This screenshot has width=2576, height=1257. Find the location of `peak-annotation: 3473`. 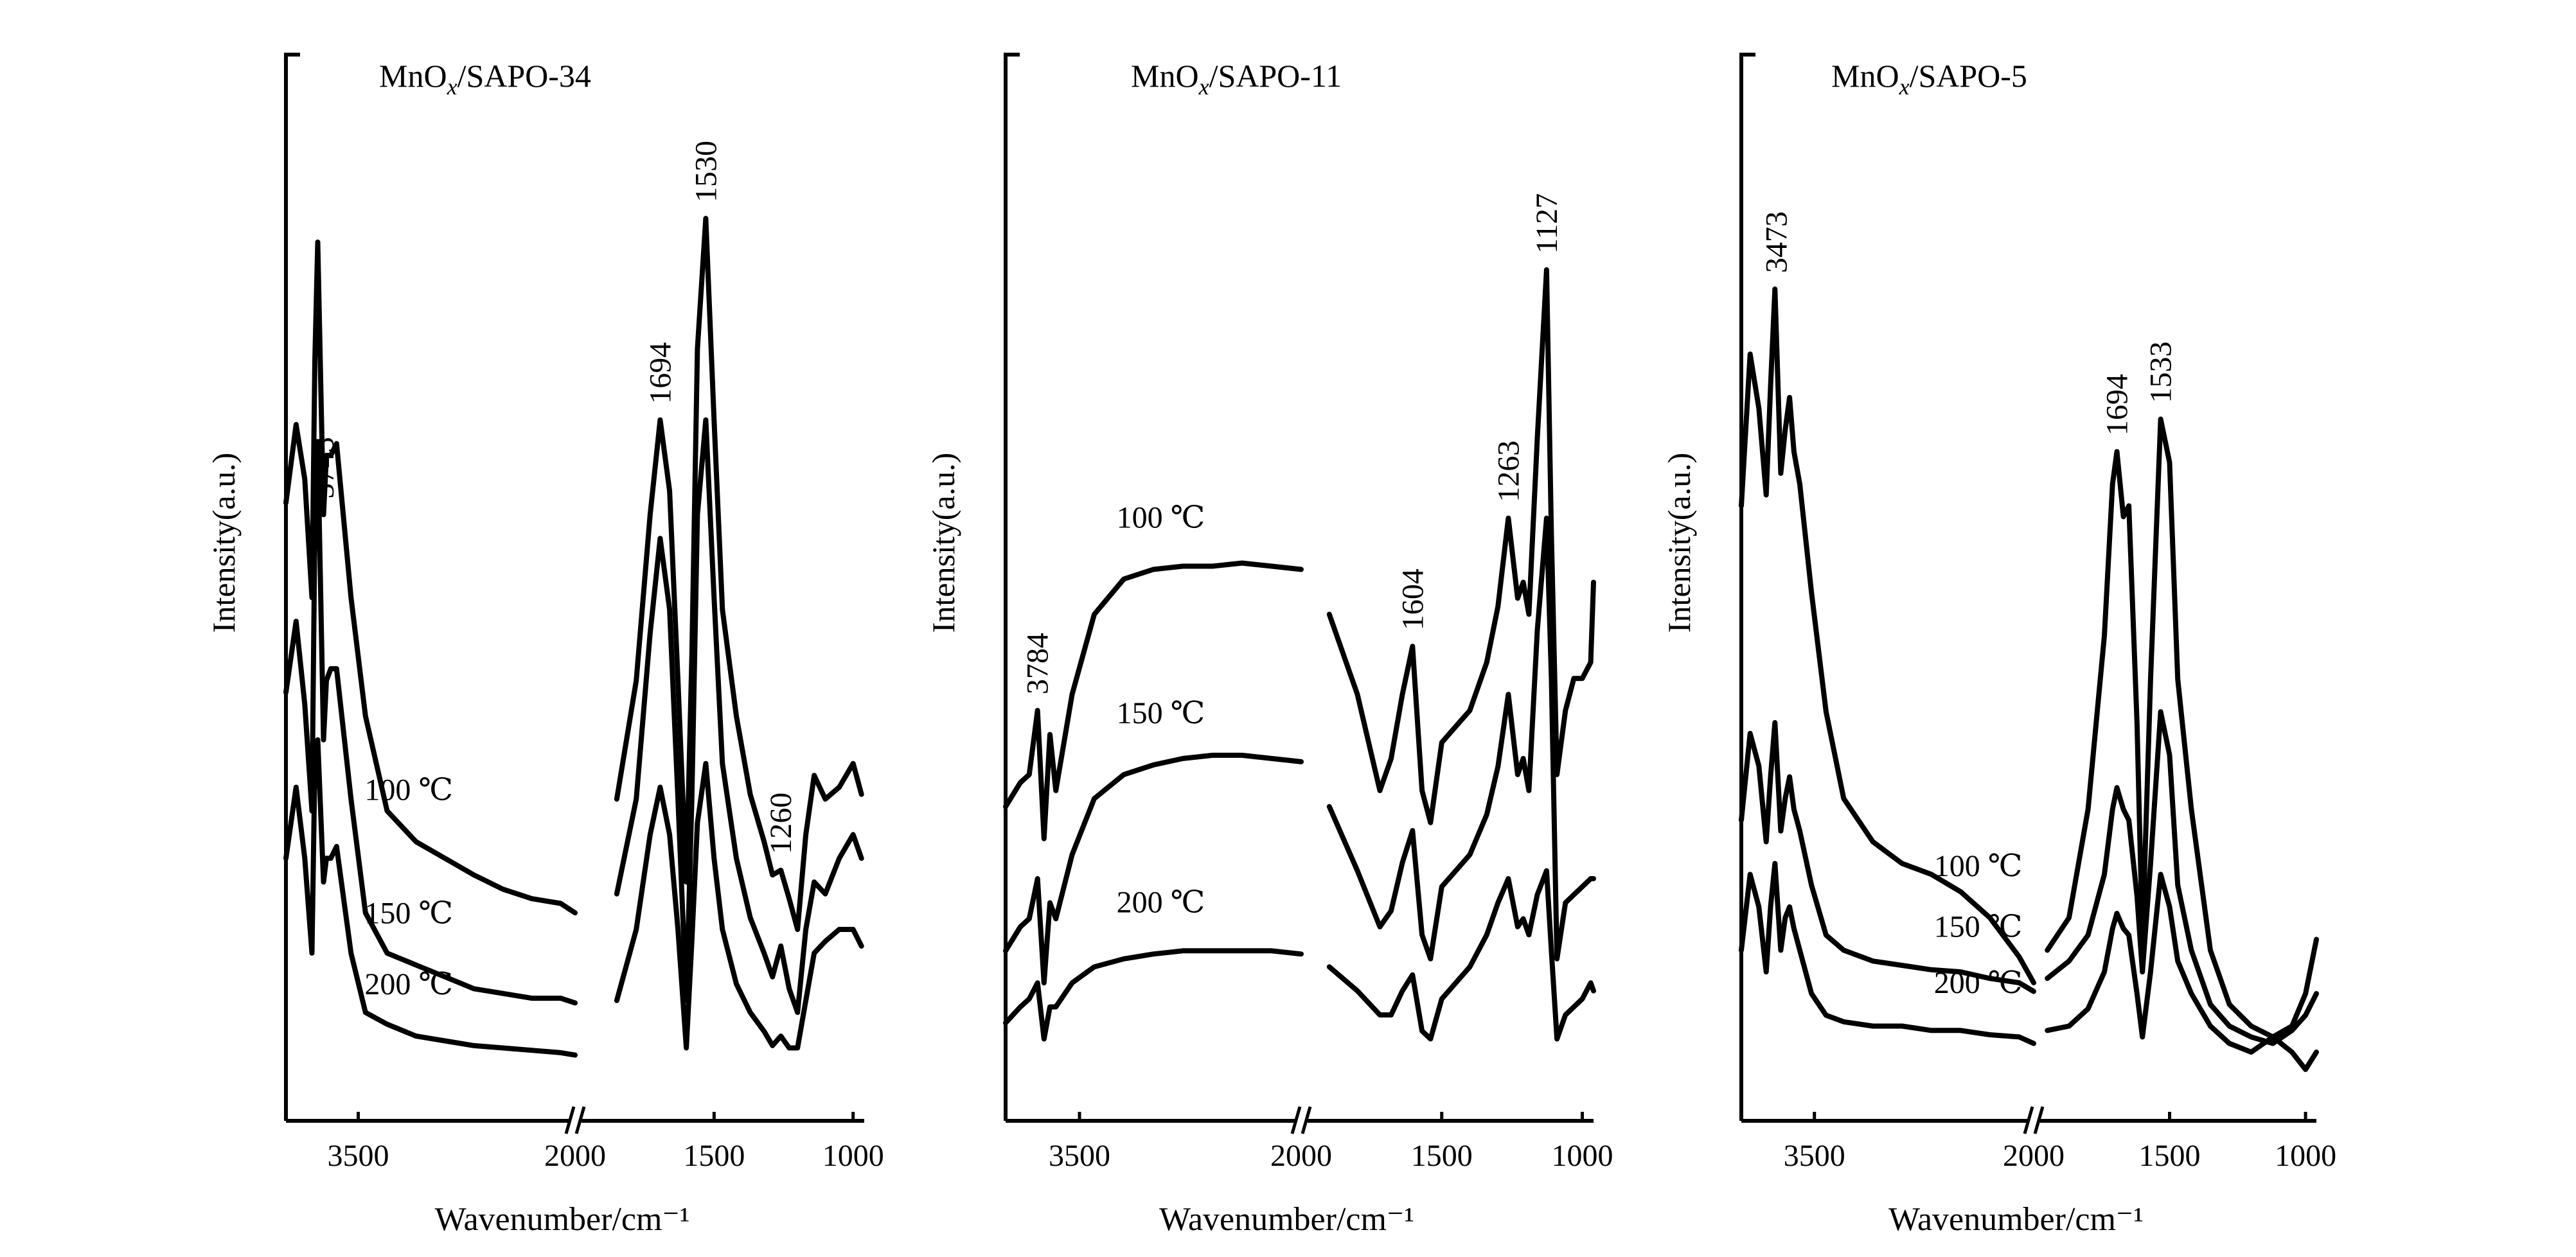

peak-annotation: 3473 is located at coordinates (1777, 242).